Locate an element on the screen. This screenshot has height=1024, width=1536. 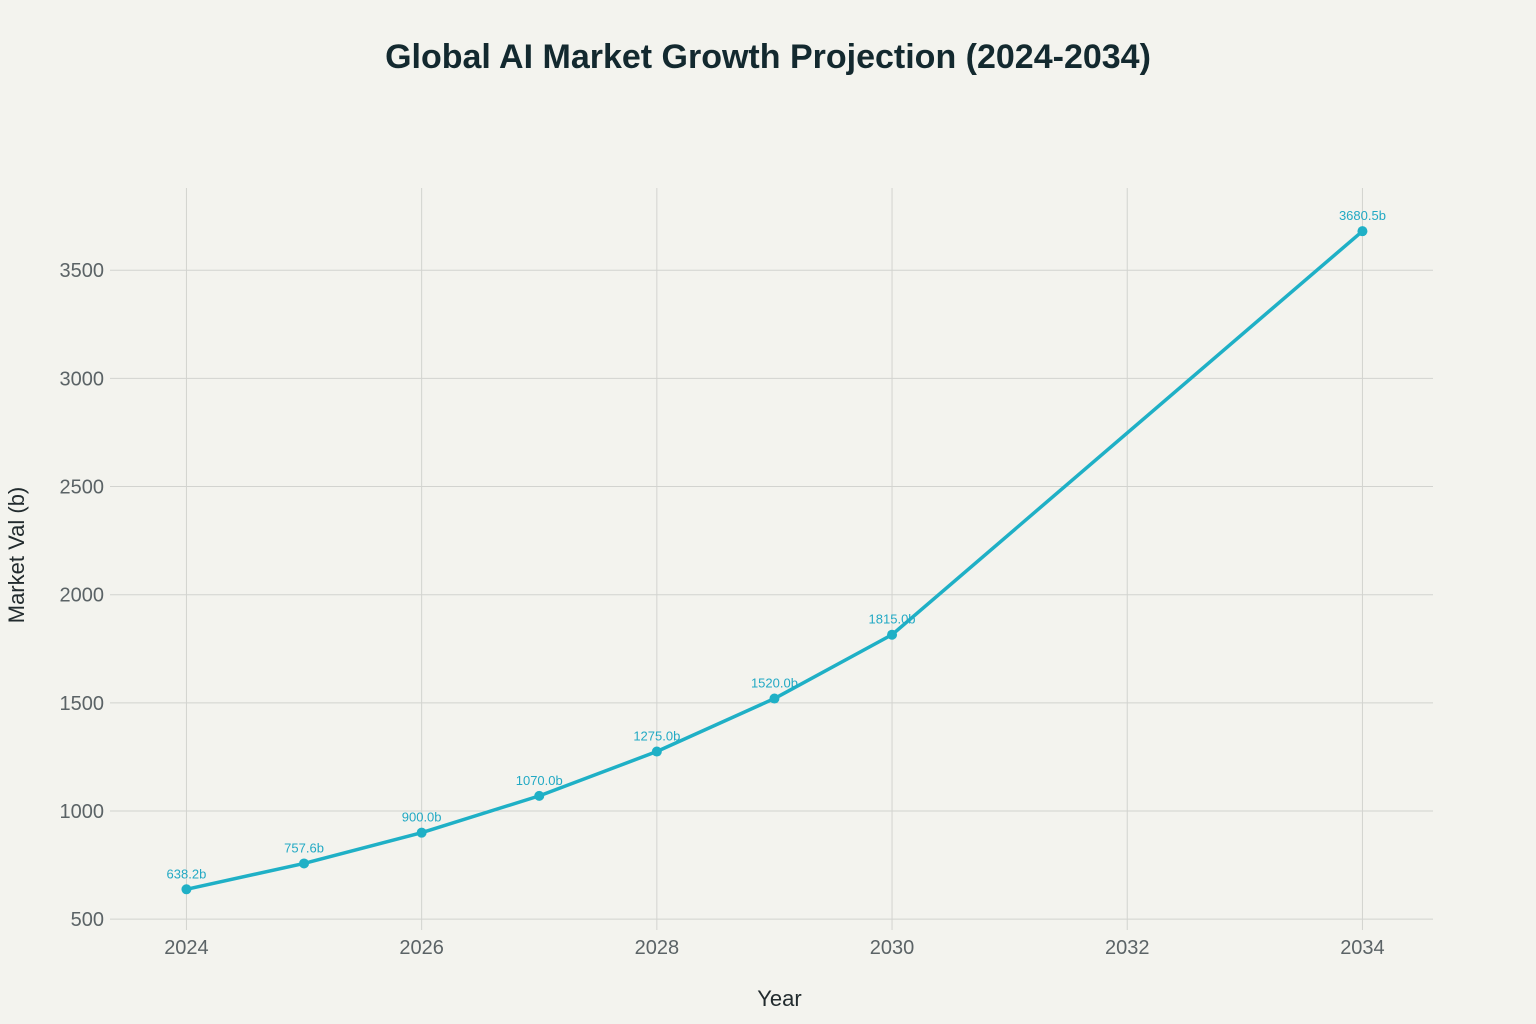
data-label: 1275.0b is located at coordinates (656, 736).